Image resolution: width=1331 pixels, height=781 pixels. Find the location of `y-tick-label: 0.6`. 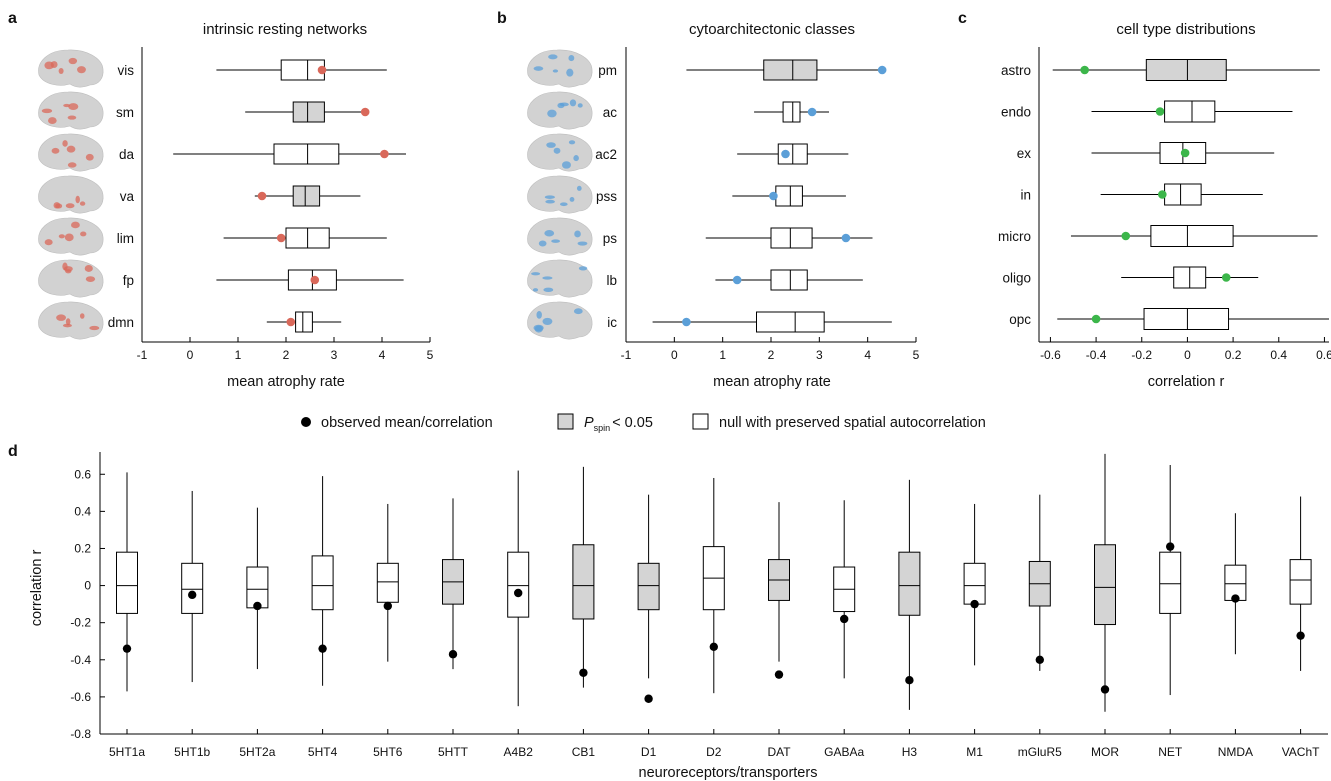

y-tick-label: 0.6 is located at coordinates (82, 474).